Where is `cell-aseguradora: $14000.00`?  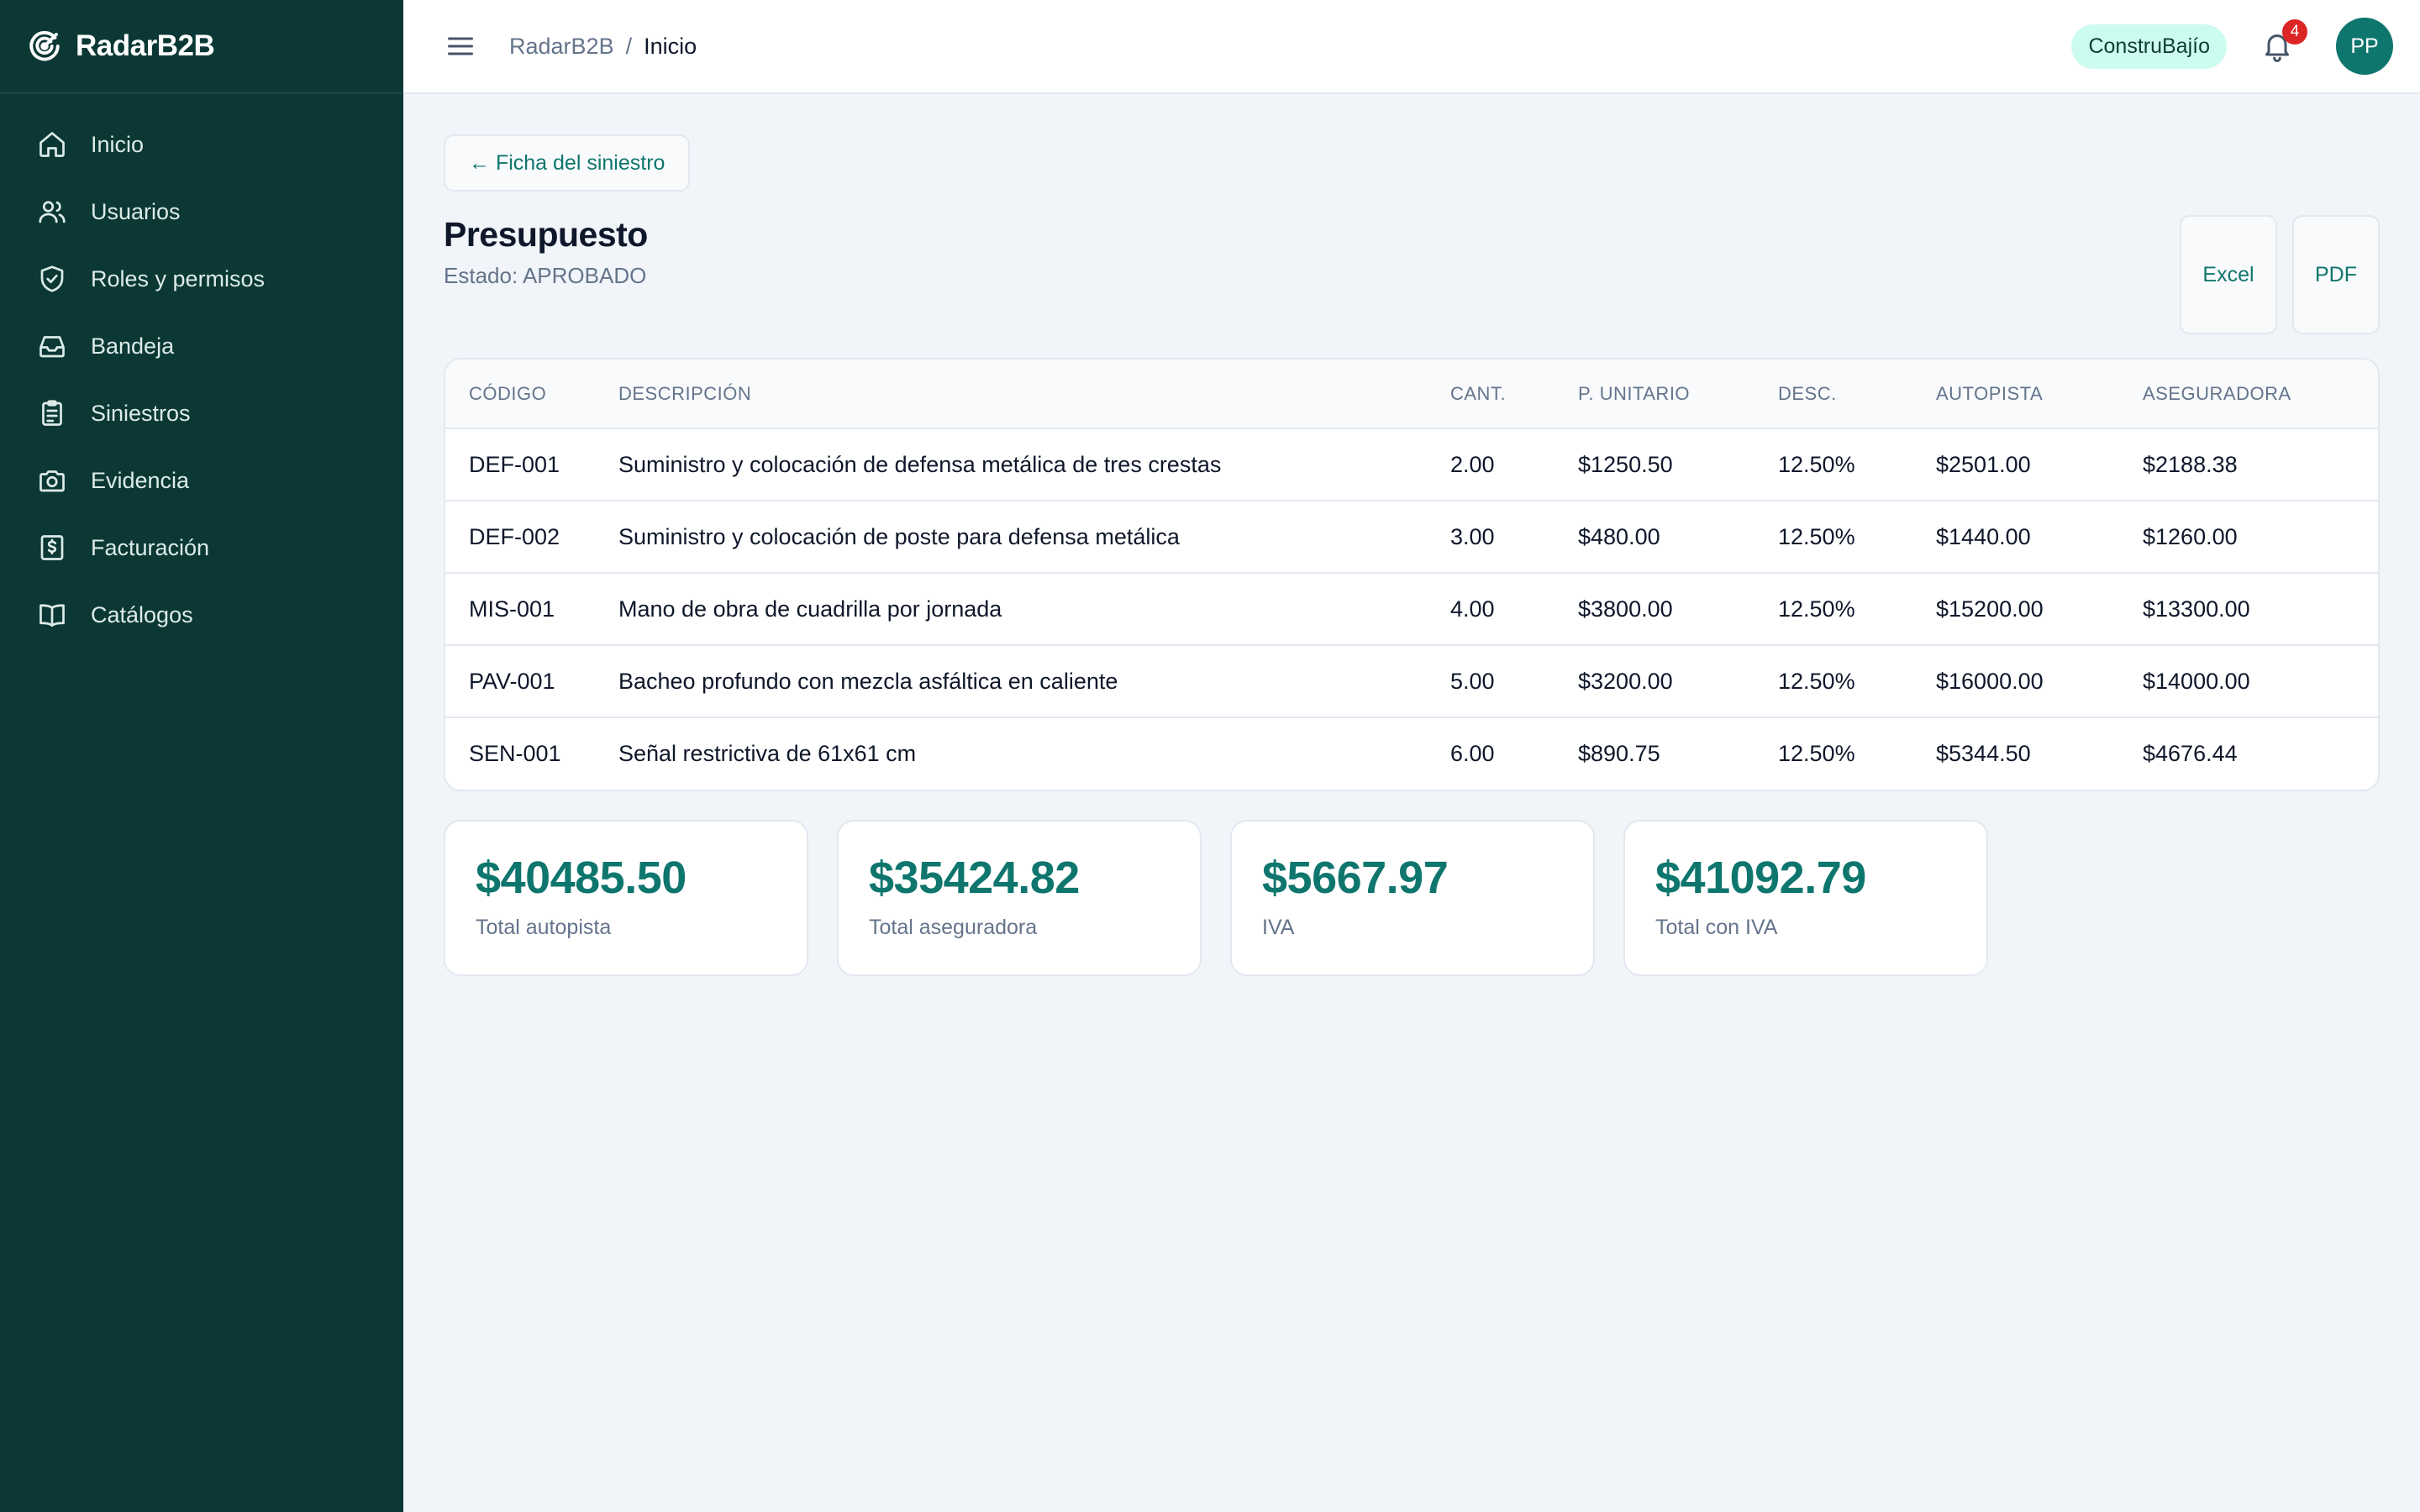 cell-aseguradora: $14000.00 is located at coordinates (2261, 681).